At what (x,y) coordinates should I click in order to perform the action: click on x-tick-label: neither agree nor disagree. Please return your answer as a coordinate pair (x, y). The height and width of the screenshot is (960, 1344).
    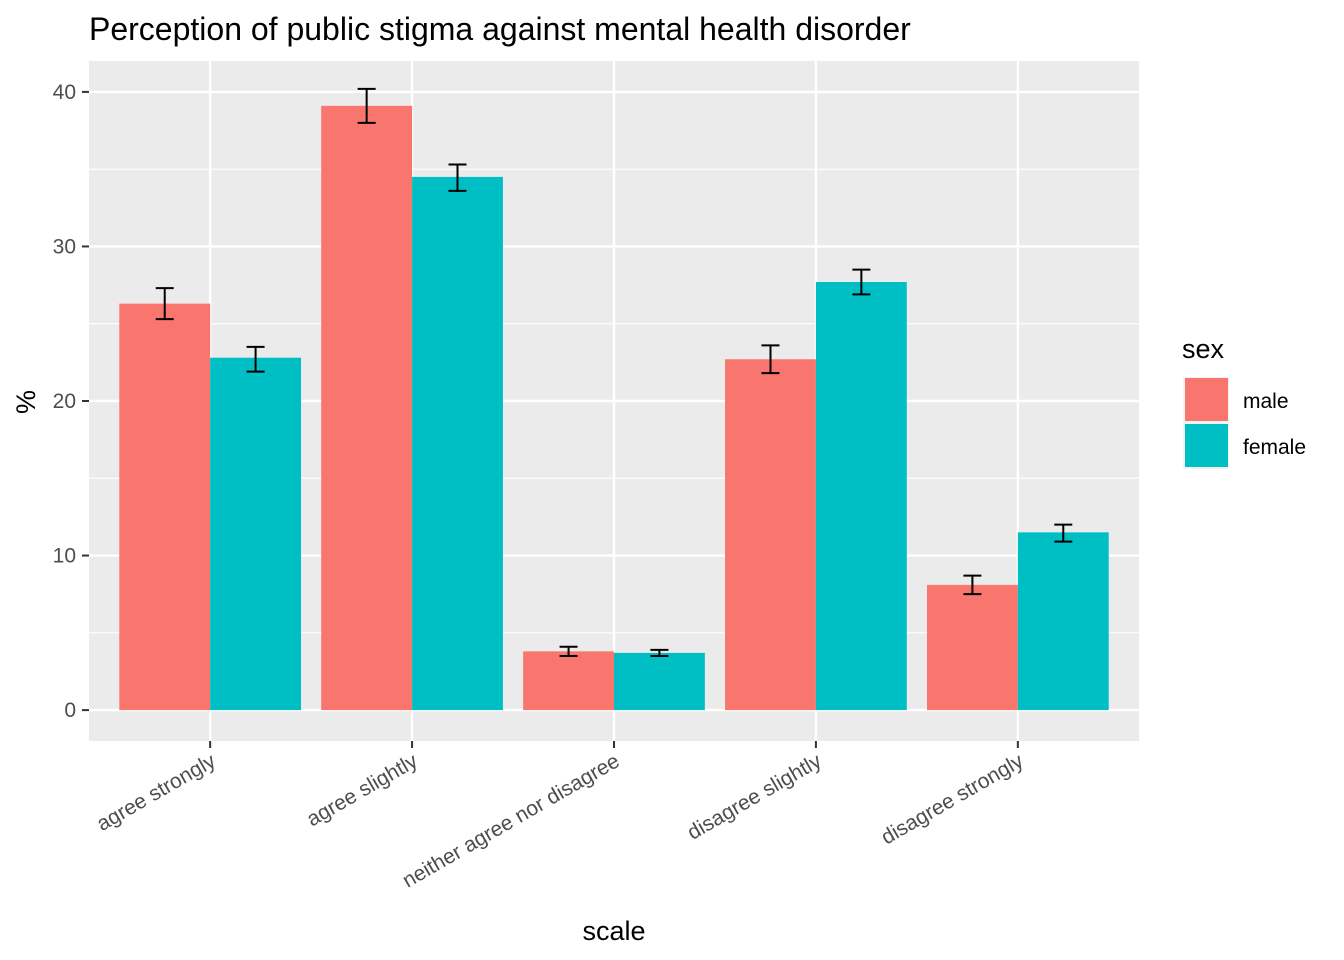
    Looking at the image, I should click on (511, 820).